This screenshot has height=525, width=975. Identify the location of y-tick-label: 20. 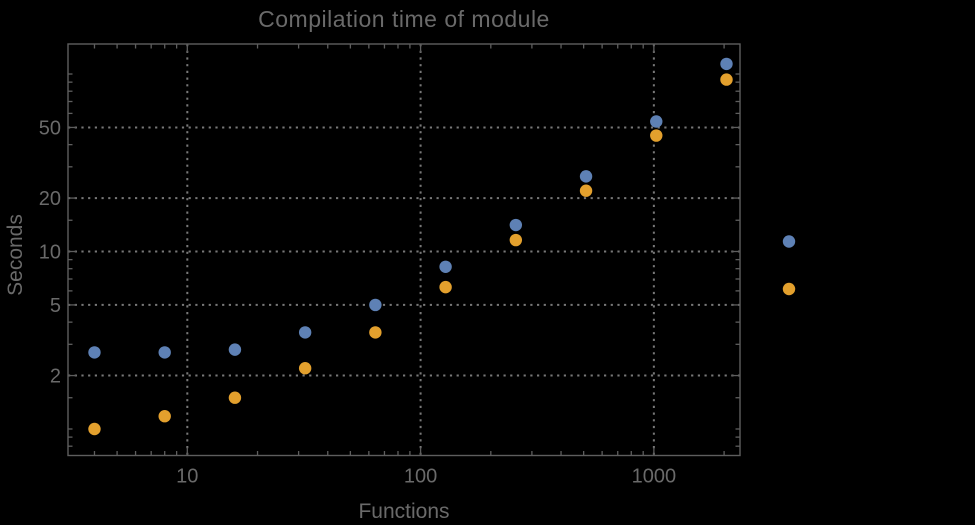
(50, 199).